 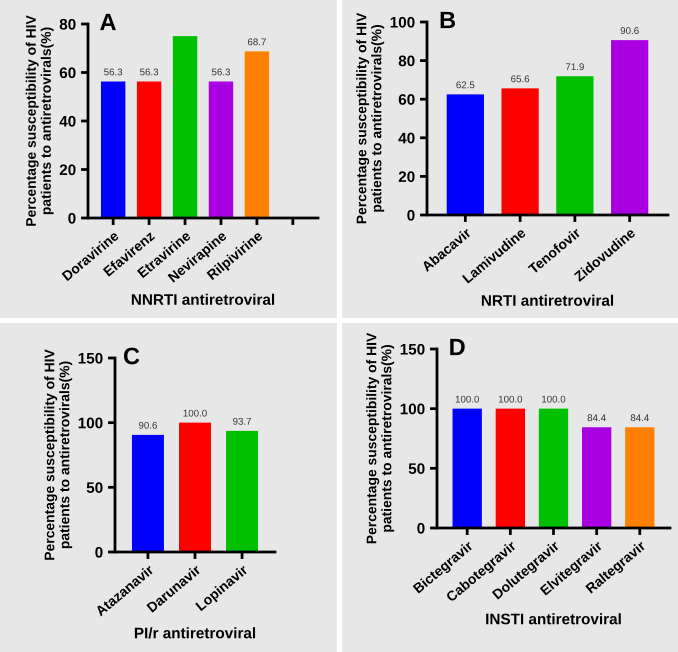 What do you see at coordinates (242, 421) in the screenshot?
I see `data-label: 93.7` at bounding box center [242, 421].